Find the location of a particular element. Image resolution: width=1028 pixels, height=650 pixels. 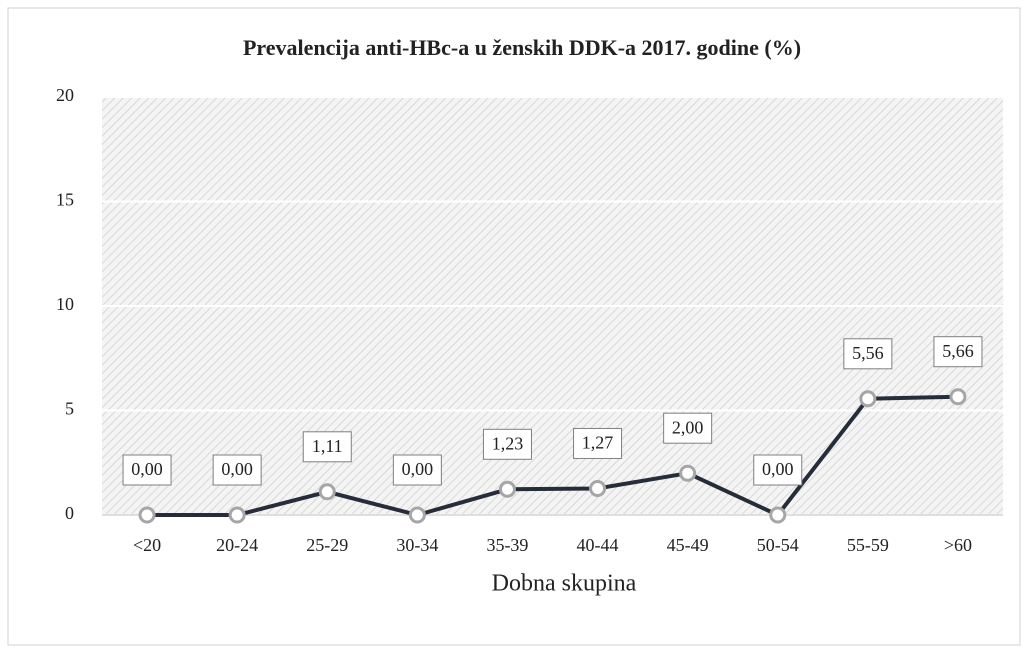

x-tick-label: <20 is located at coordinates (147, 545).